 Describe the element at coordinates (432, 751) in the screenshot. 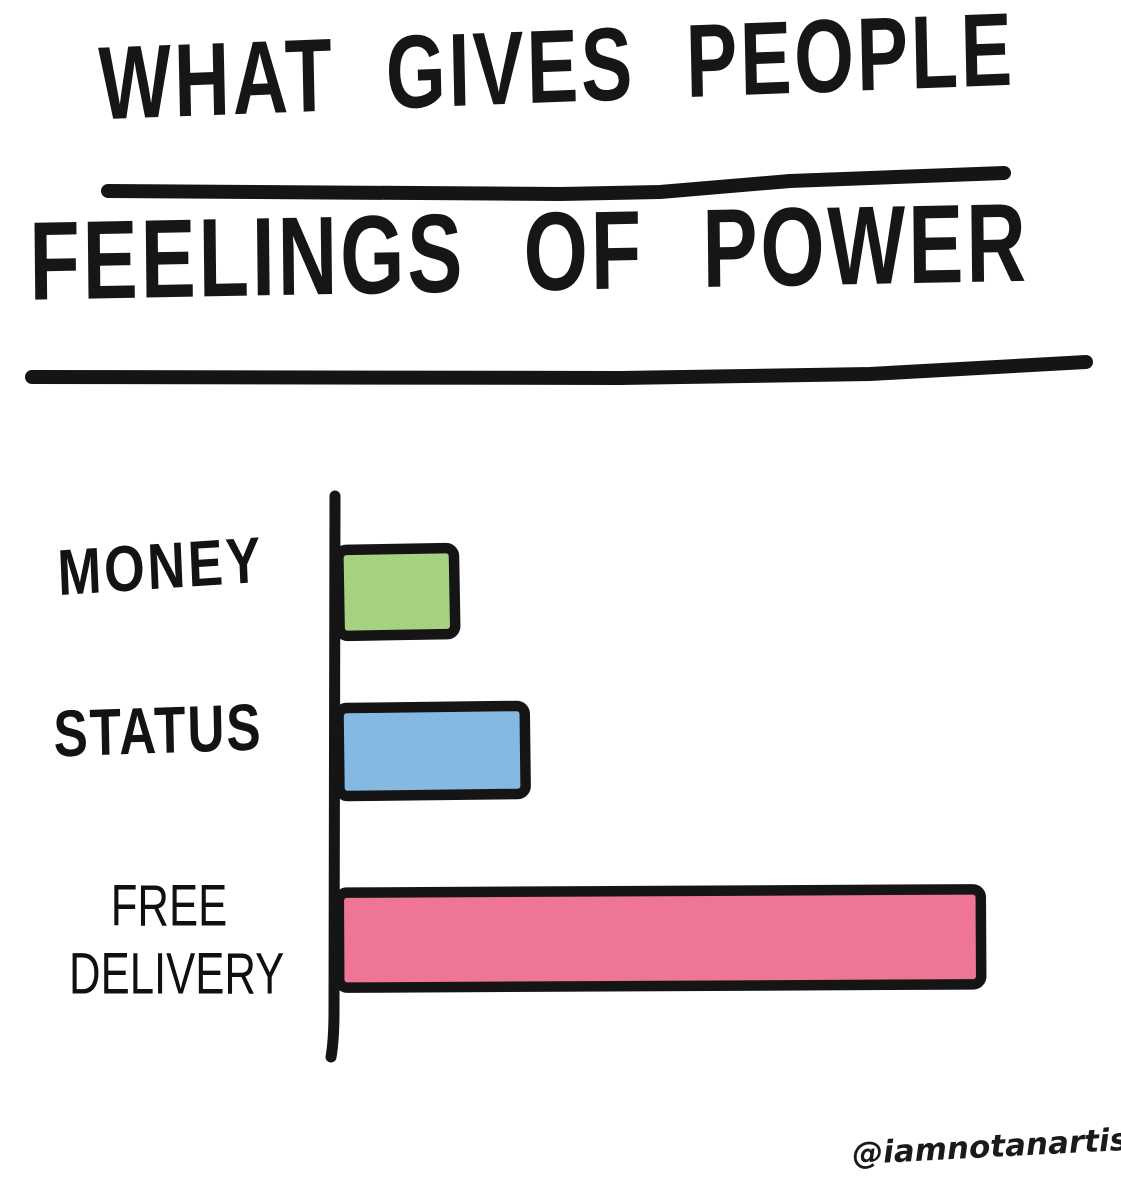

I see `bar-status` at that location.